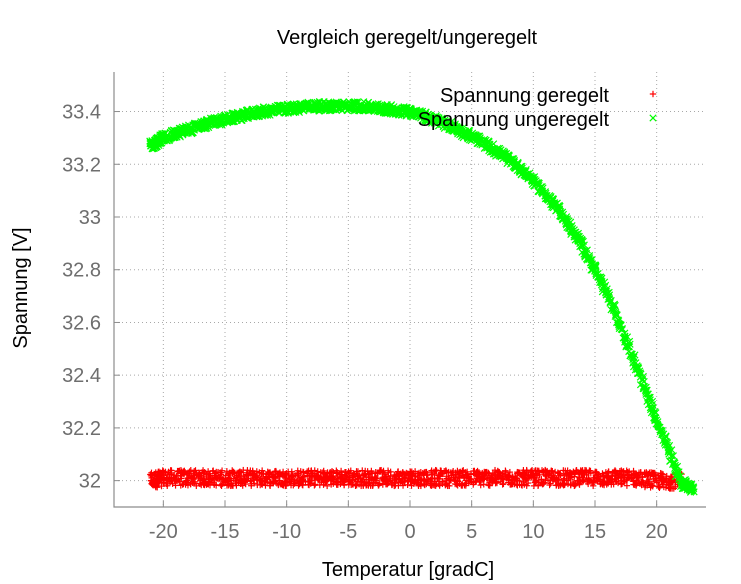  I want to click on y-tick-label: 33.2, so click(81, 165).